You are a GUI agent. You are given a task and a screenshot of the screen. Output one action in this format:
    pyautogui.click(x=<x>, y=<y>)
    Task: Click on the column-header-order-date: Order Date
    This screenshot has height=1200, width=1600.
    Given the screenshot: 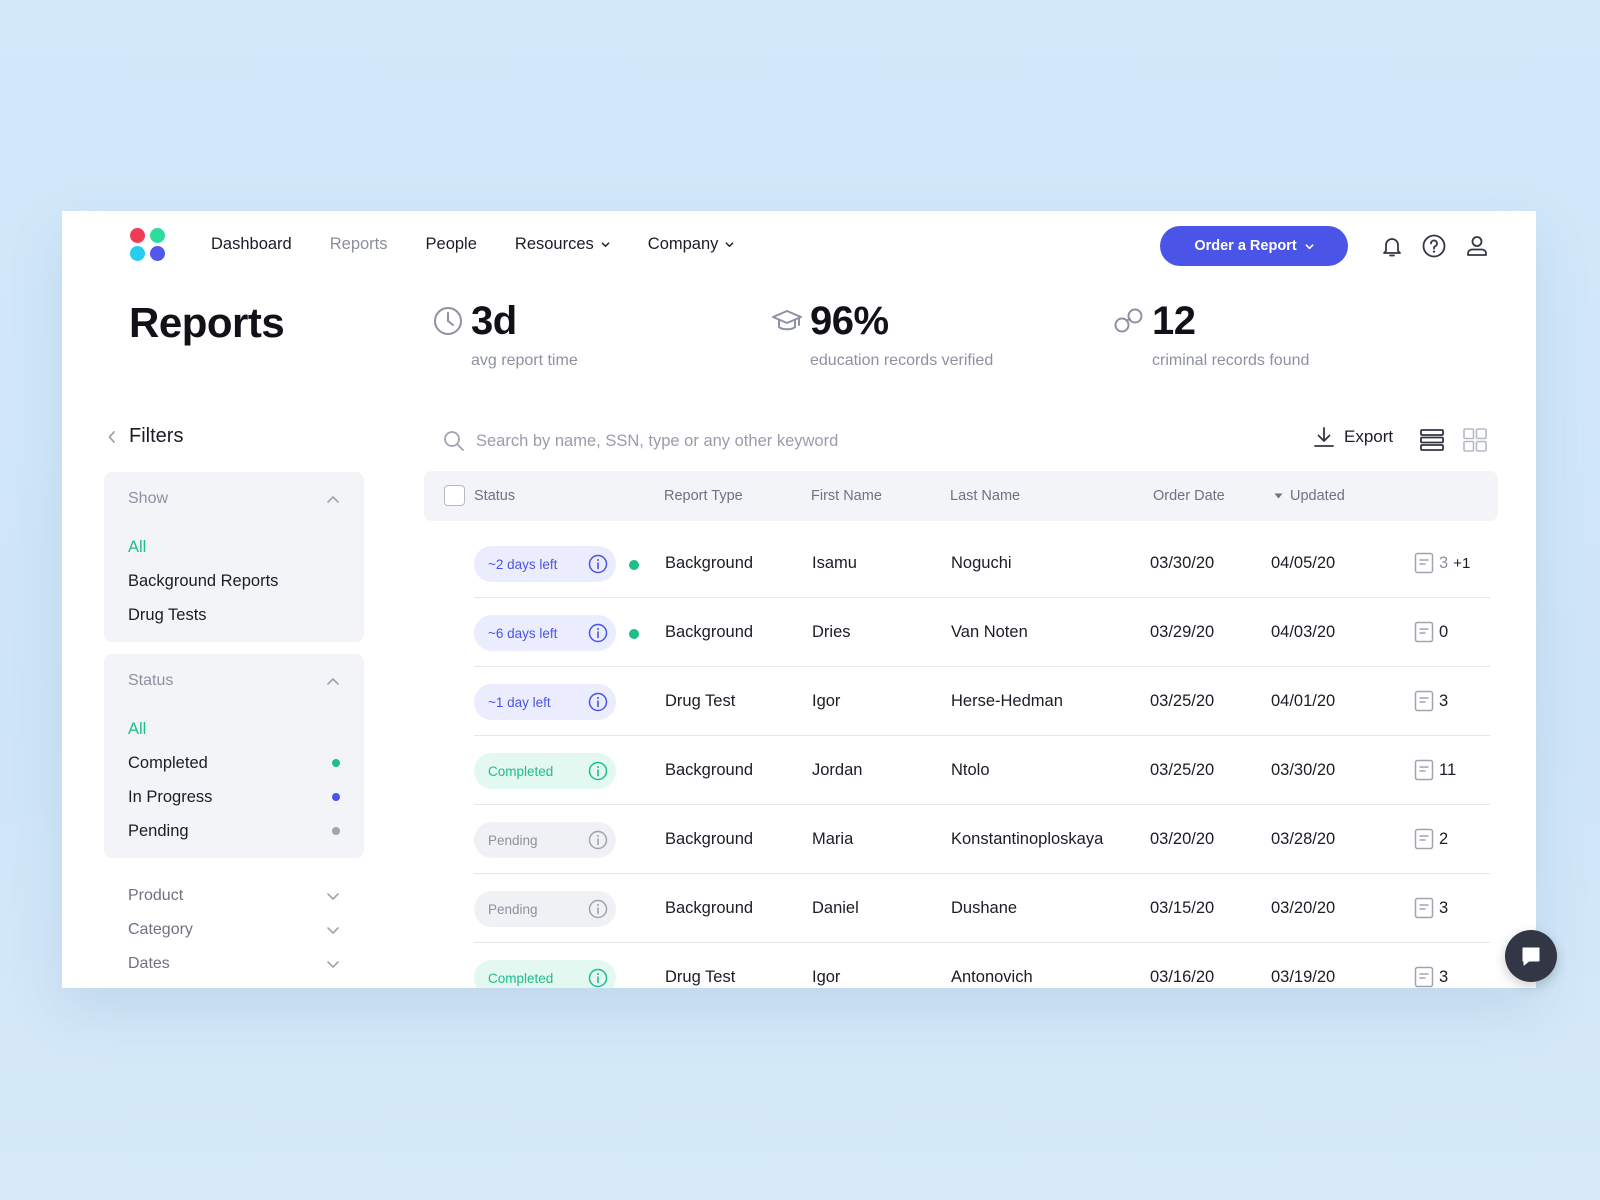 What is the action you would take?
    pyautogui.click(x=1189, y=496)
    